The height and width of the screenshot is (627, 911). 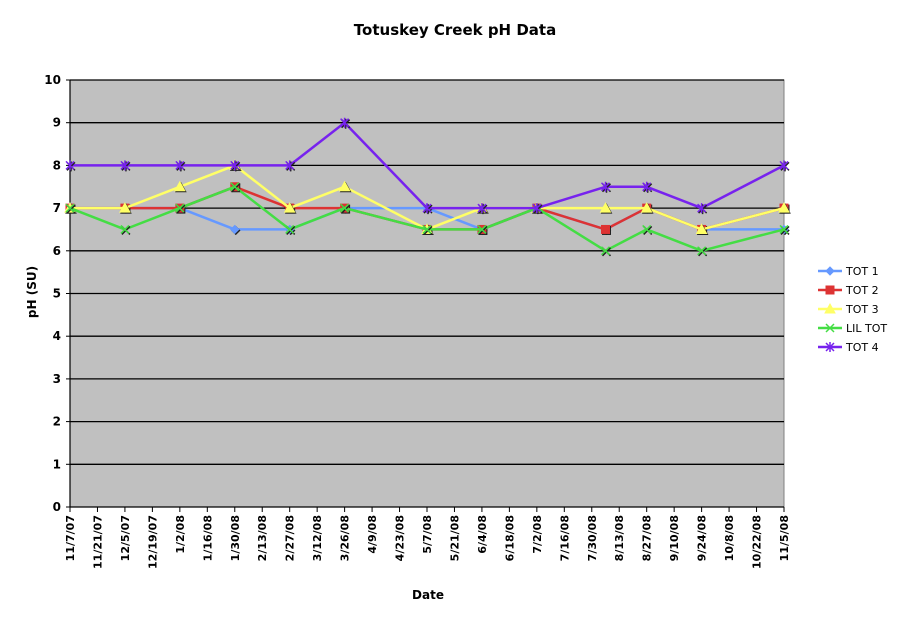 I want to click on legend-item: TOT 1, so click(x=848, y=271).